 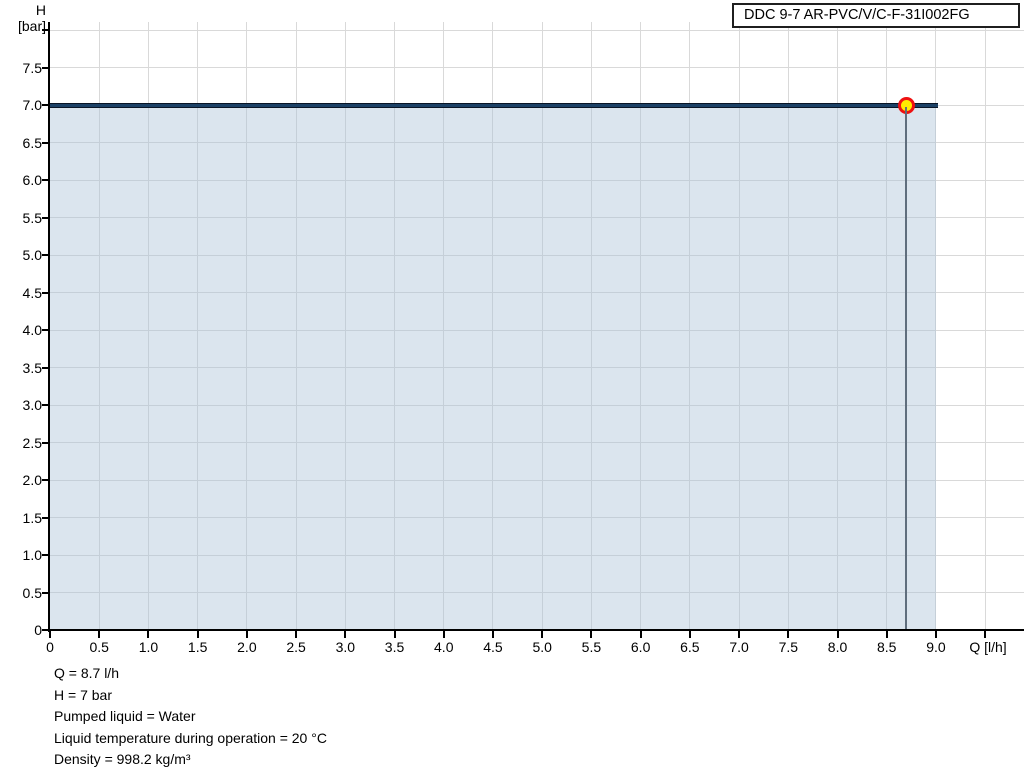 I want to click on y-tick-label: 5.0, so click(x=32, y=255).